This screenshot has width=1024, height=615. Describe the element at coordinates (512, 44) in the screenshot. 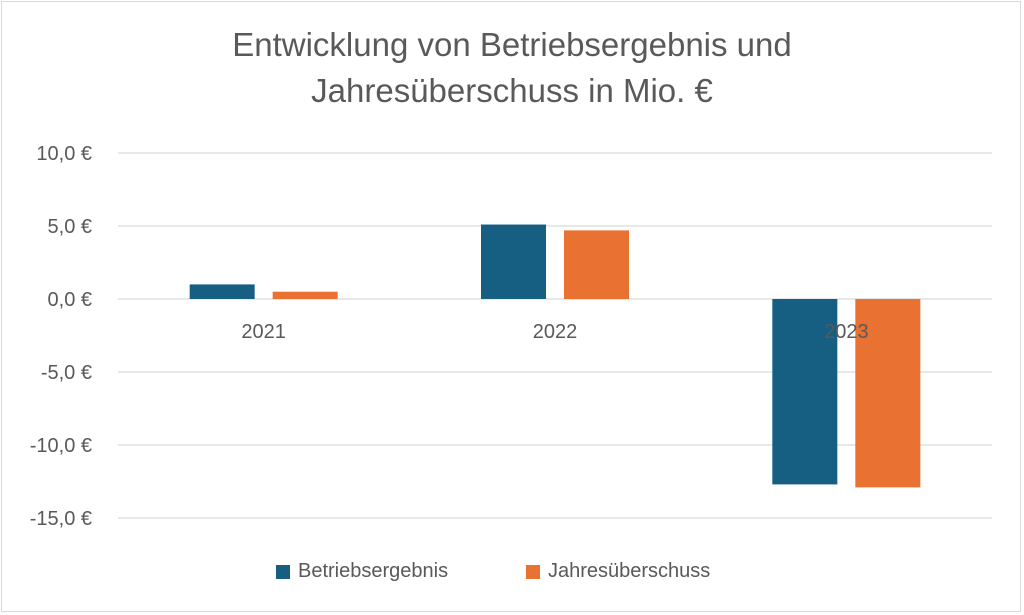

I see `chart-title-line-1: Entwicklung von Betriebsergebnis und` at that location.